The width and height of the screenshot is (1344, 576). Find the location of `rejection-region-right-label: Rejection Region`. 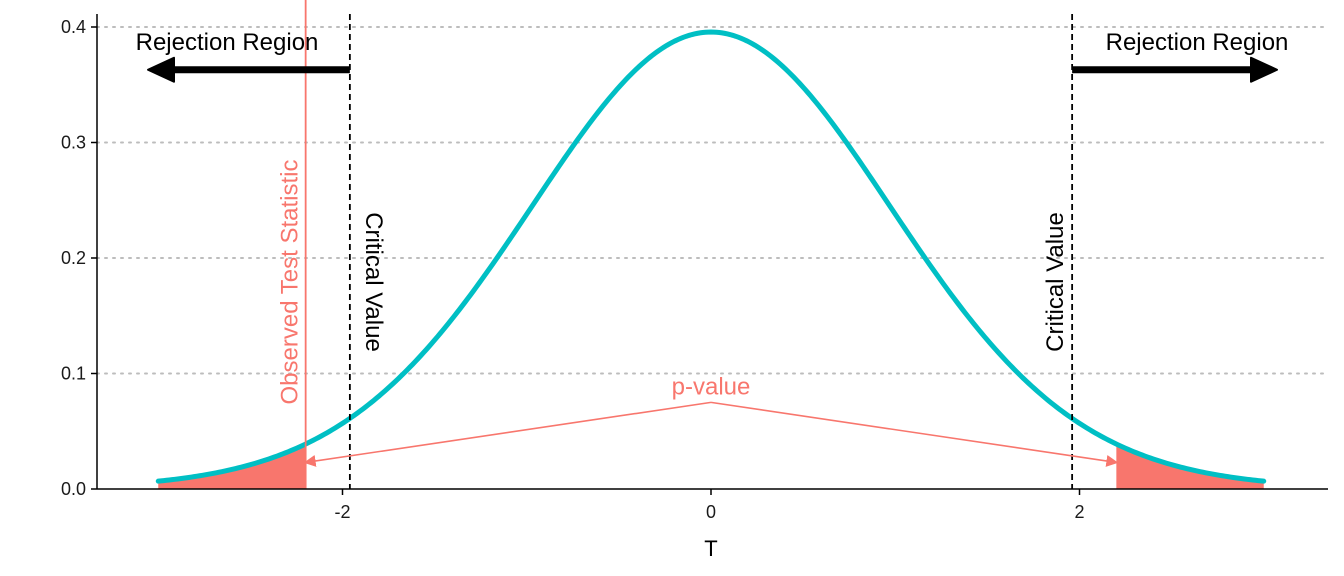

rejection-region-right-label: Rejection Region is located at coordinates (1197, 42).